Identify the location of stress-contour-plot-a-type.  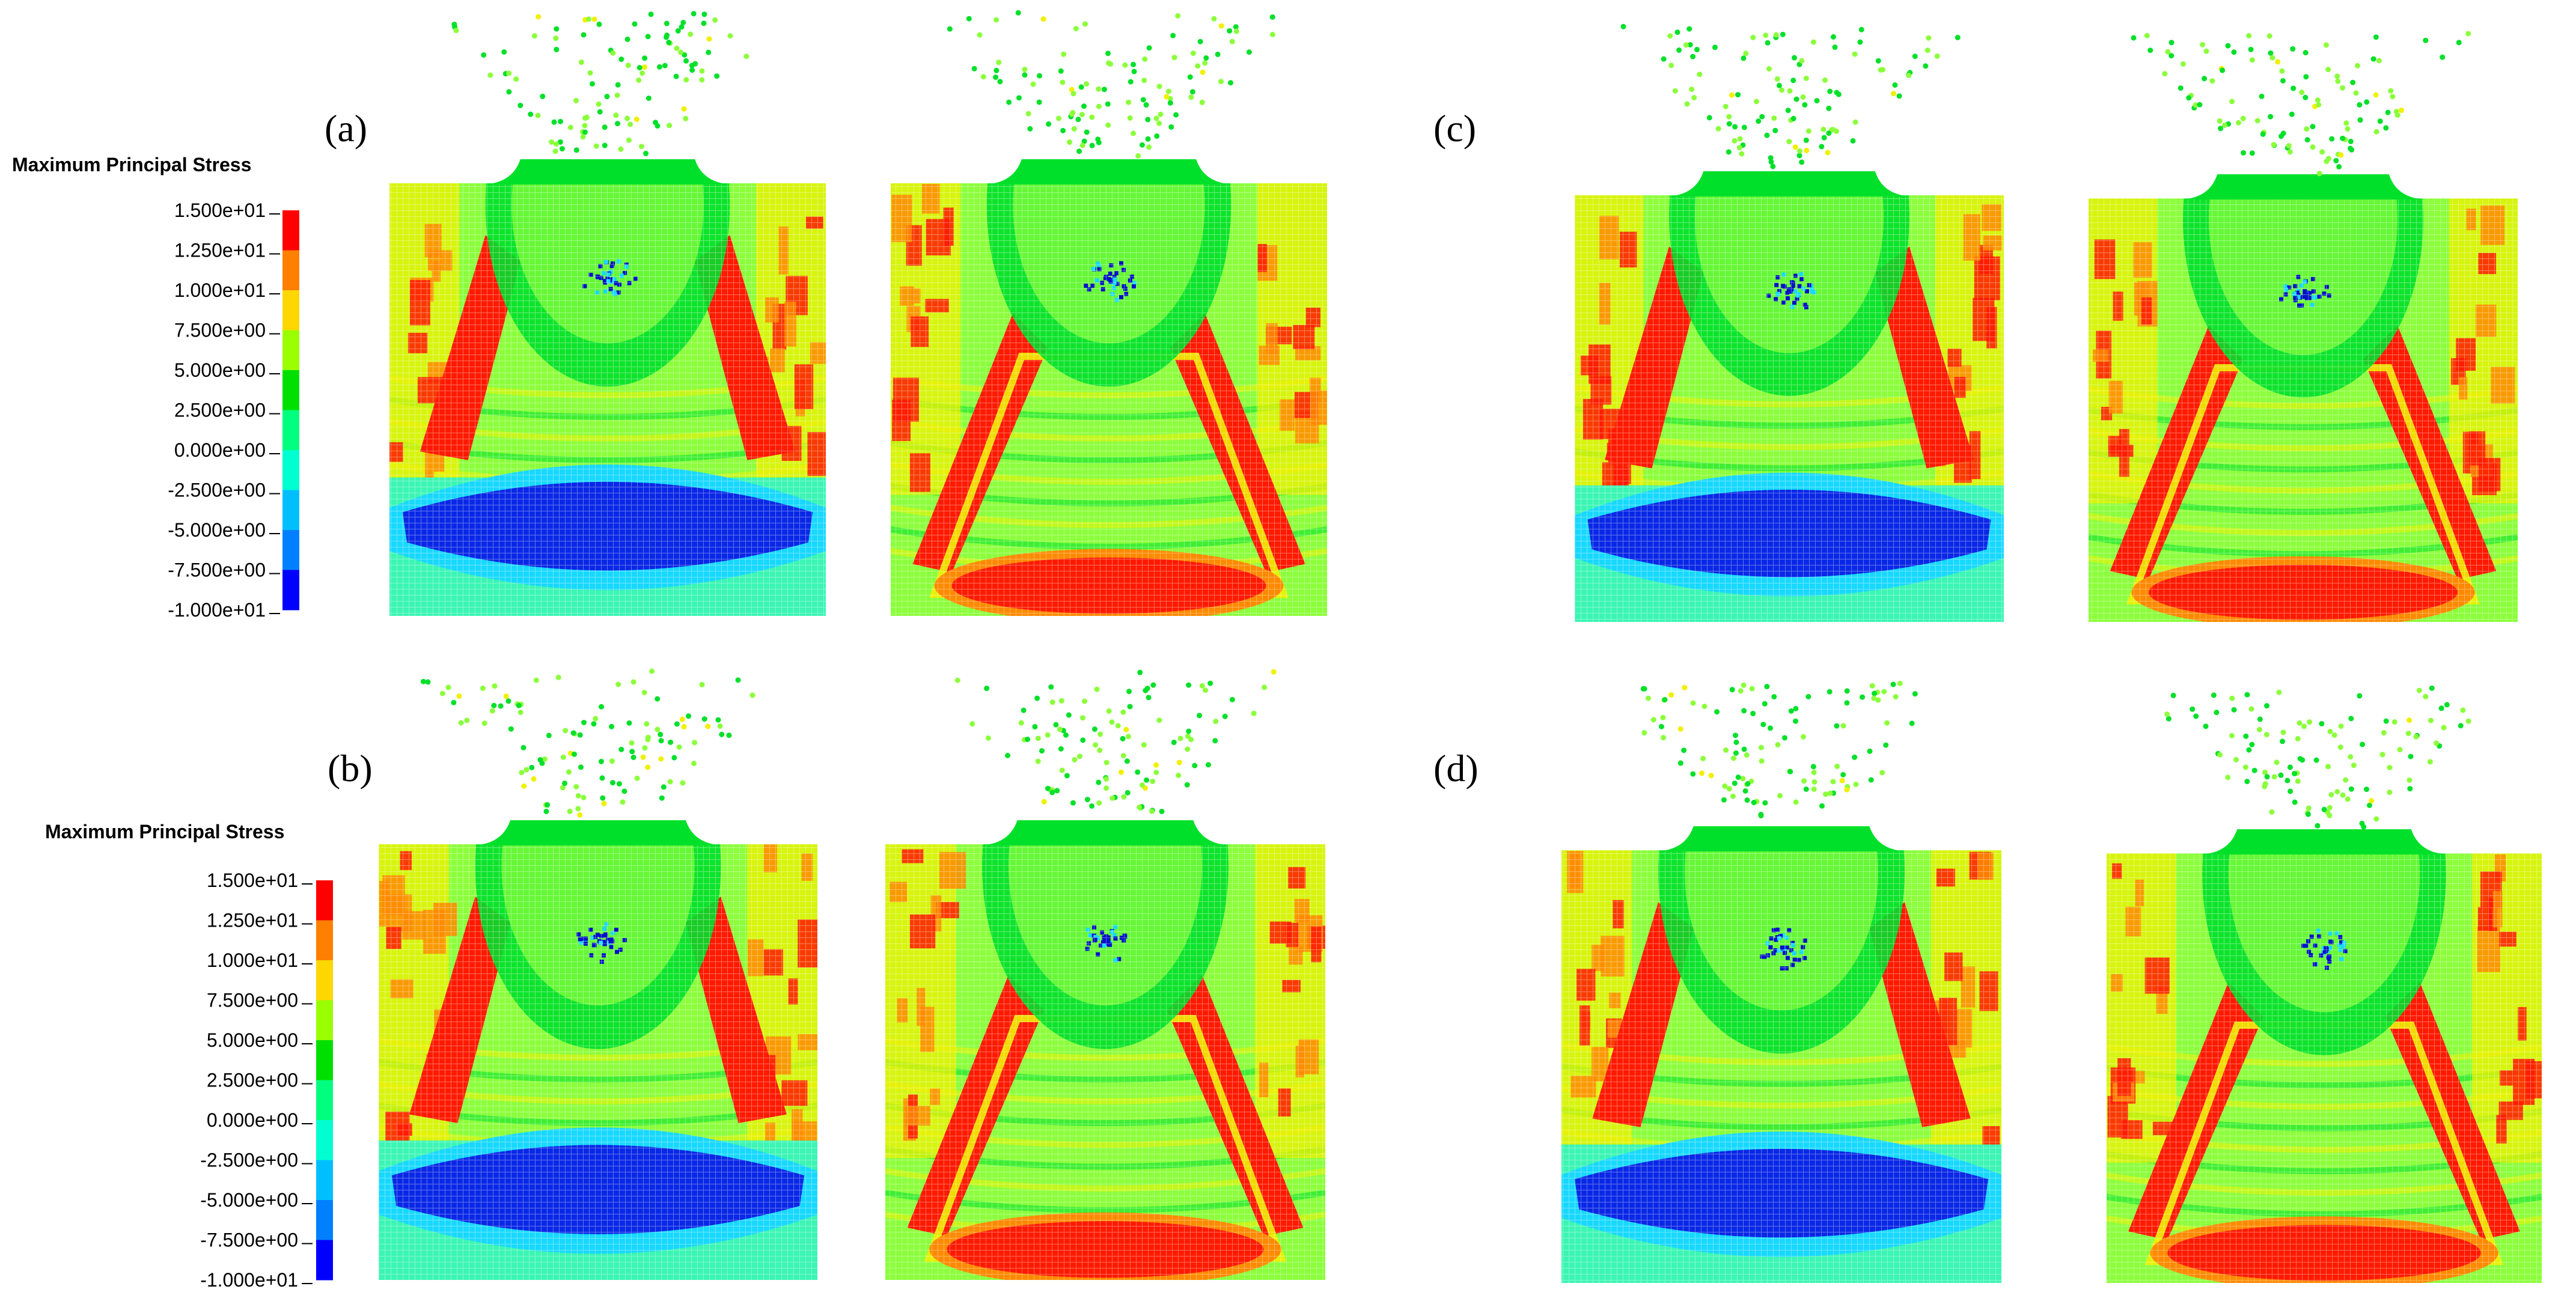
(1789, 323).